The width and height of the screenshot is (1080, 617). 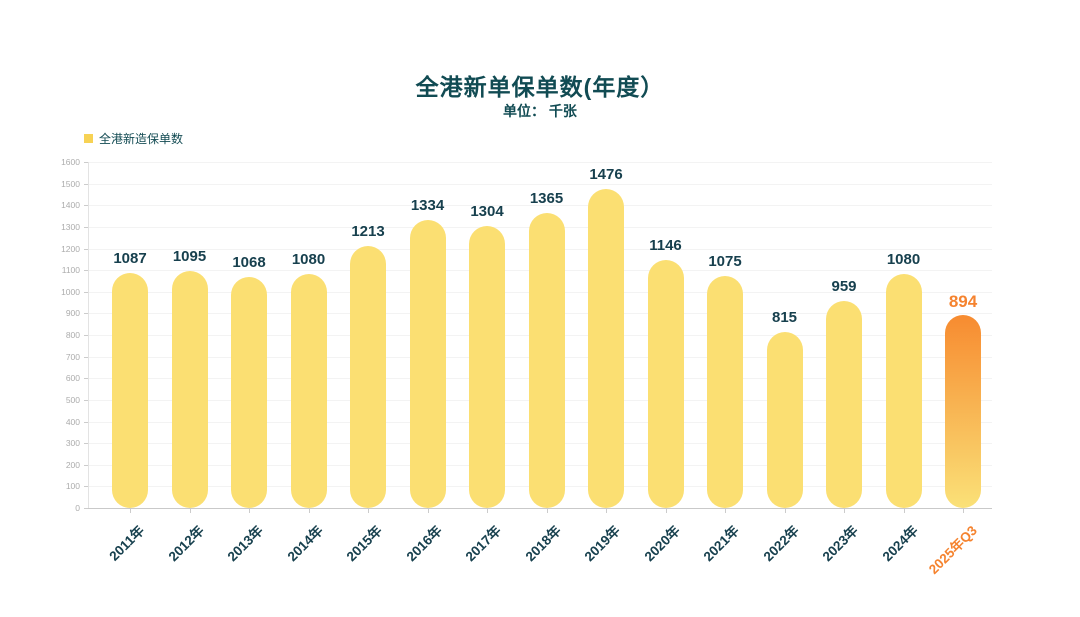 What do you see at coordinates (900, 543) in the screenshot?
I see `x-axis-label: 2024年` at bounding box center [900, 543].